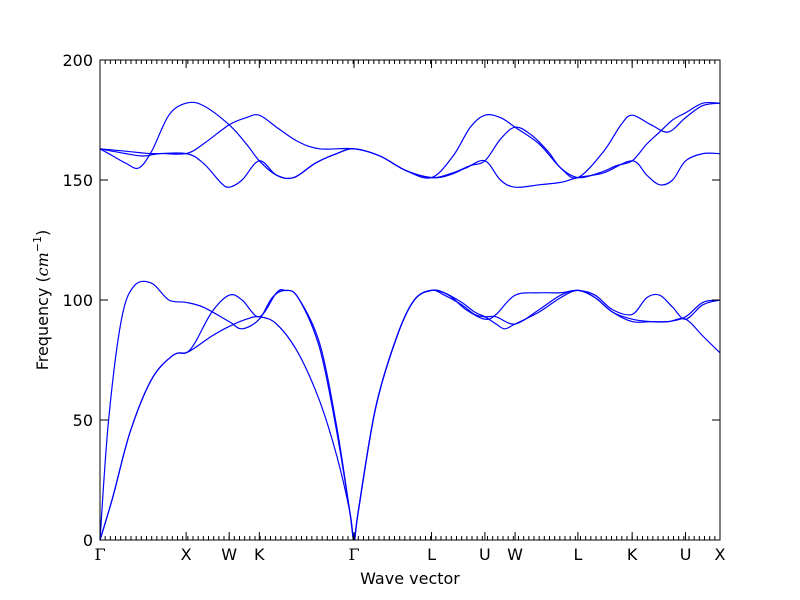  I want to click on y-axis-label-text: Frequency, so click(42, 329).